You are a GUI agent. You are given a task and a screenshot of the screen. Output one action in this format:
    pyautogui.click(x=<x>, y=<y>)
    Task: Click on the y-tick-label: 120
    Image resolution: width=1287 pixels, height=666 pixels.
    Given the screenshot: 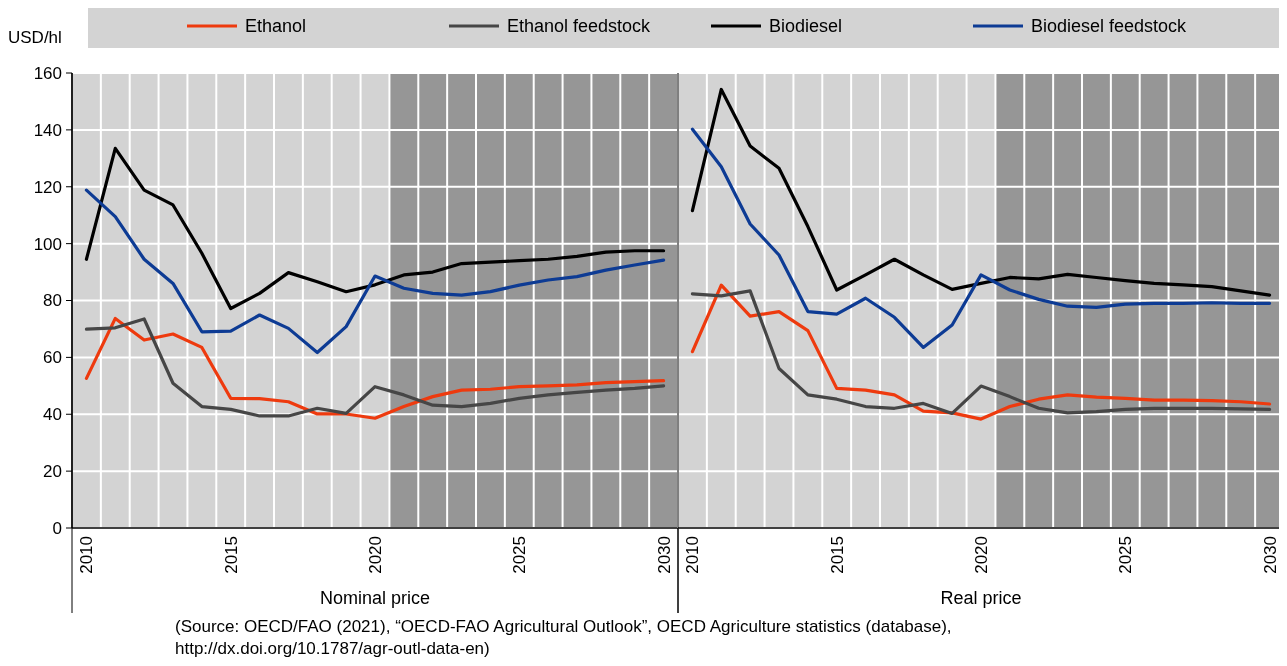 What is the action you would take?
    pyautogui.click(x=47, y=187)
    